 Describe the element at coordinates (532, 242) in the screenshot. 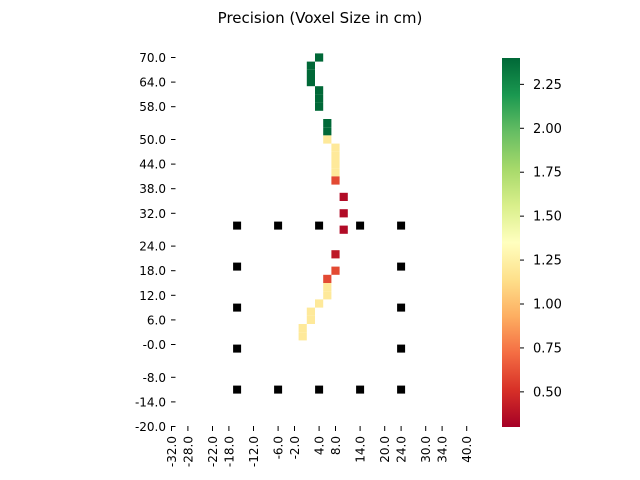

I see `colorbar: 0.50 0.75 1.00 1.25 1.50 1.75 2.00 2.25` at that location.